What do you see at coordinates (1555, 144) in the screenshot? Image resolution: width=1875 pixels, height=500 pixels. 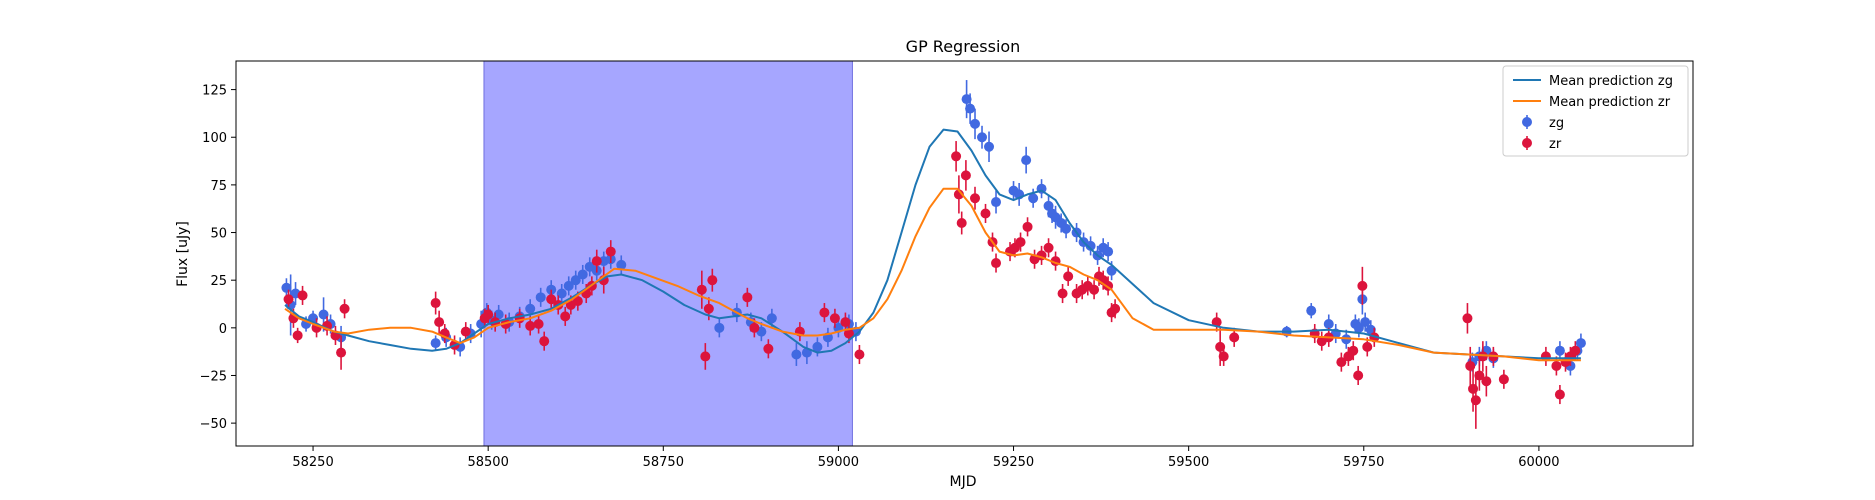 I see `legend-label: zr` at bounding box center [1555, 144].